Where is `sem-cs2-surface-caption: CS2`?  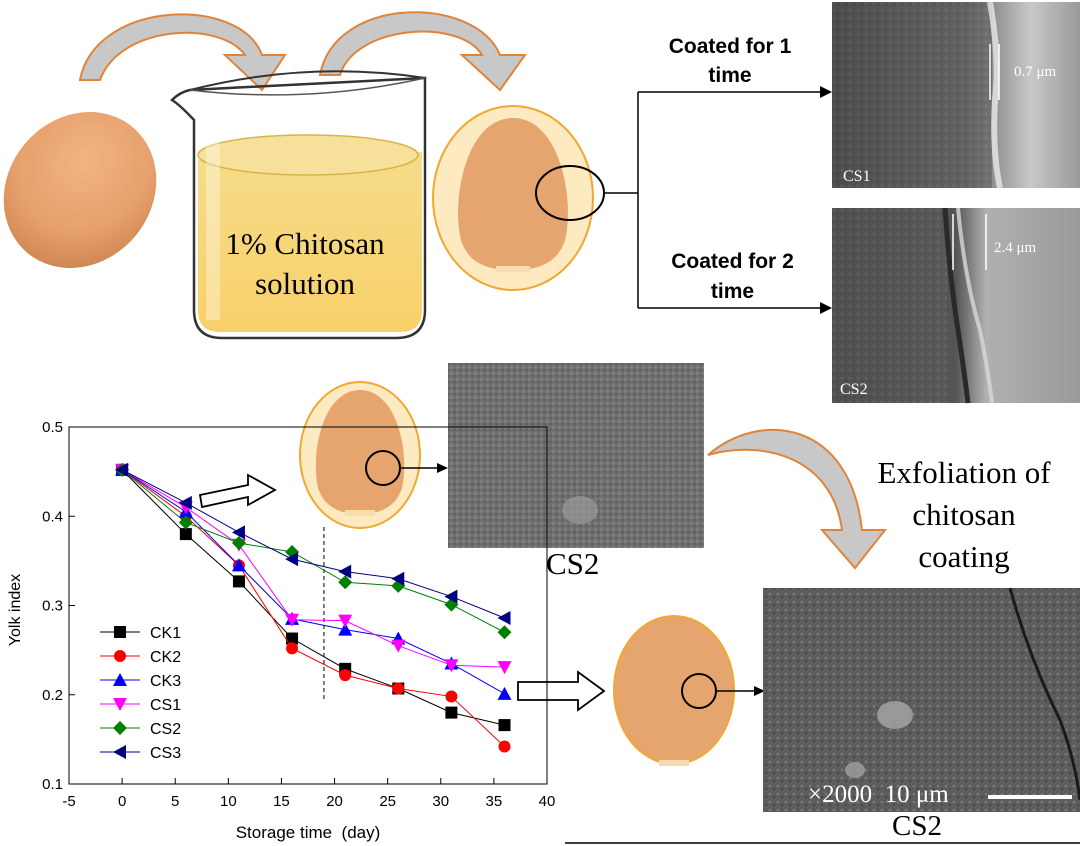
sem-cs2-surface-caption: CS2 is located at coordinates (573, 563).